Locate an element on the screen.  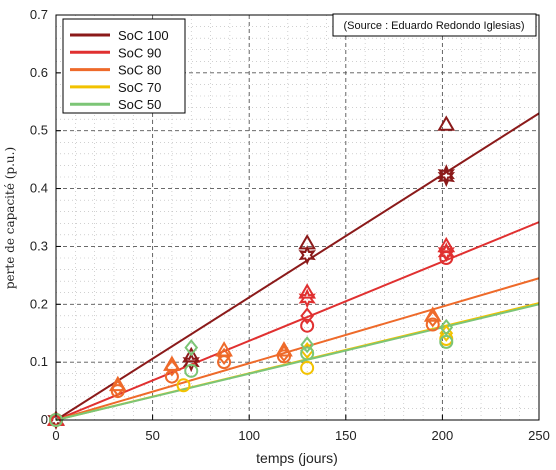
x-tick-label: 0 is located at coordinates (55, 435).